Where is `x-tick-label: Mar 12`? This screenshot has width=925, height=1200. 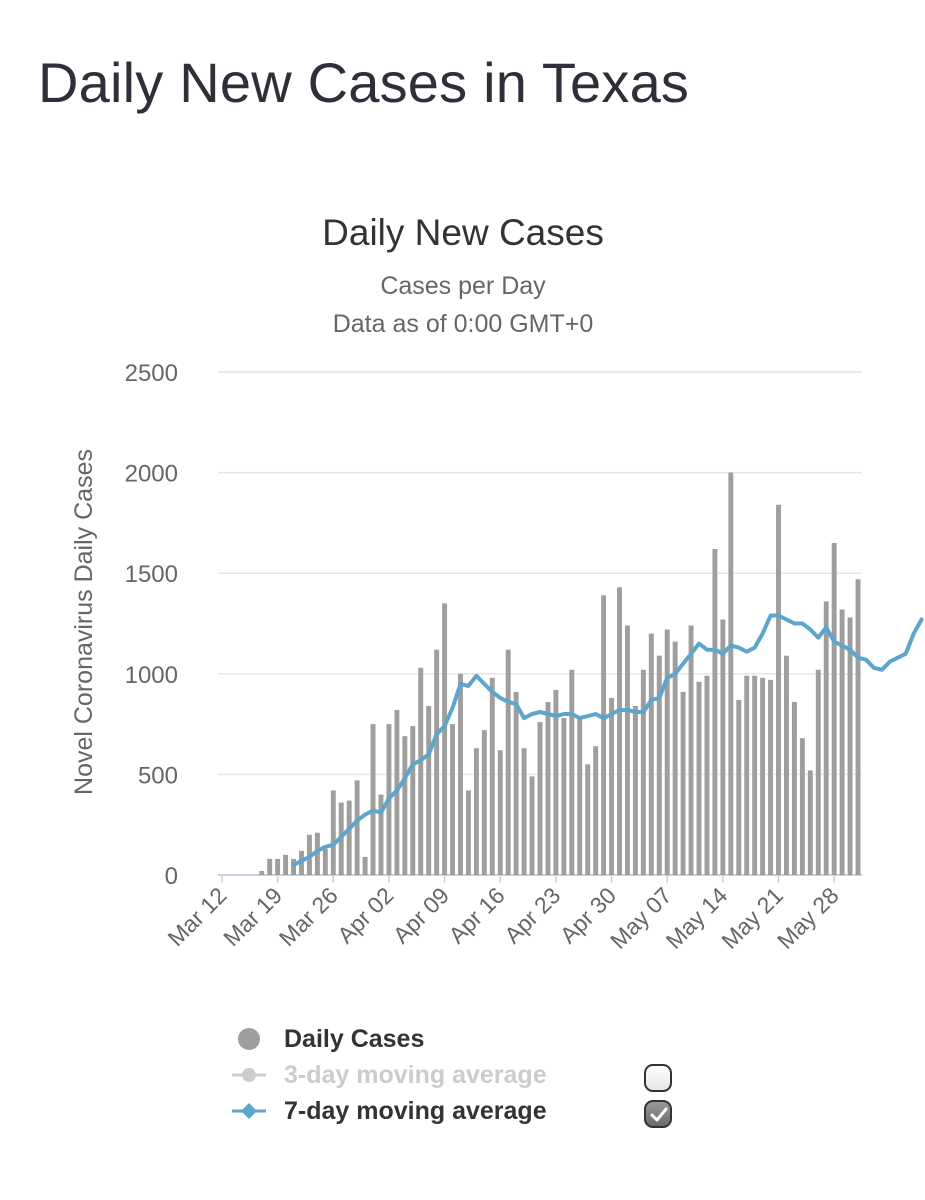
x-tick-label: Mar 12 is located at coordinates (197, 916).